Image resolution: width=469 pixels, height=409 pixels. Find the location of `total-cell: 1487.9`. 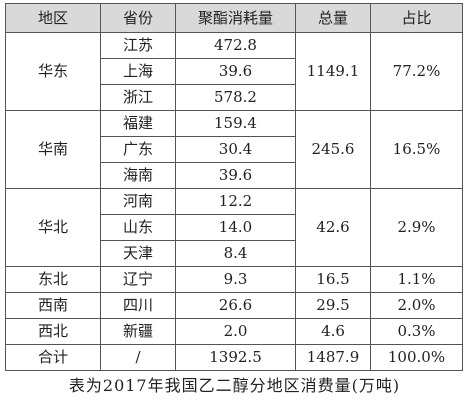

total-cell: 1487.9 is located at coordinates (333, 357).